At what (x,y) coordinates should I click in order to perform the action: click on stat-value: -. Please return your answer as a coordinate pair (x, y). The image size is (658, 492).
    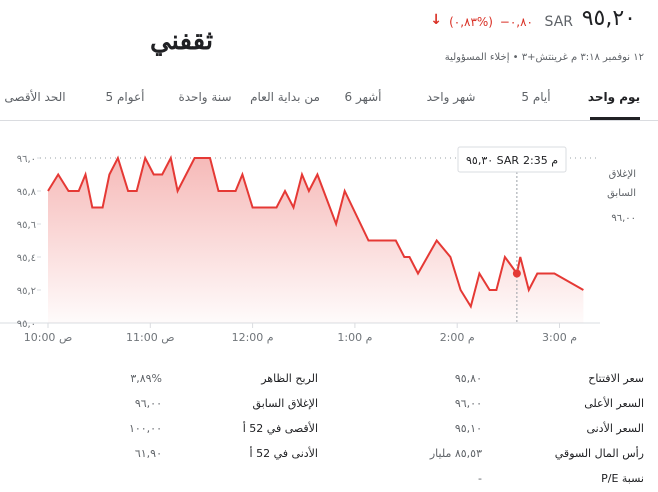
    Looking at the image, I should click on (480, 478).